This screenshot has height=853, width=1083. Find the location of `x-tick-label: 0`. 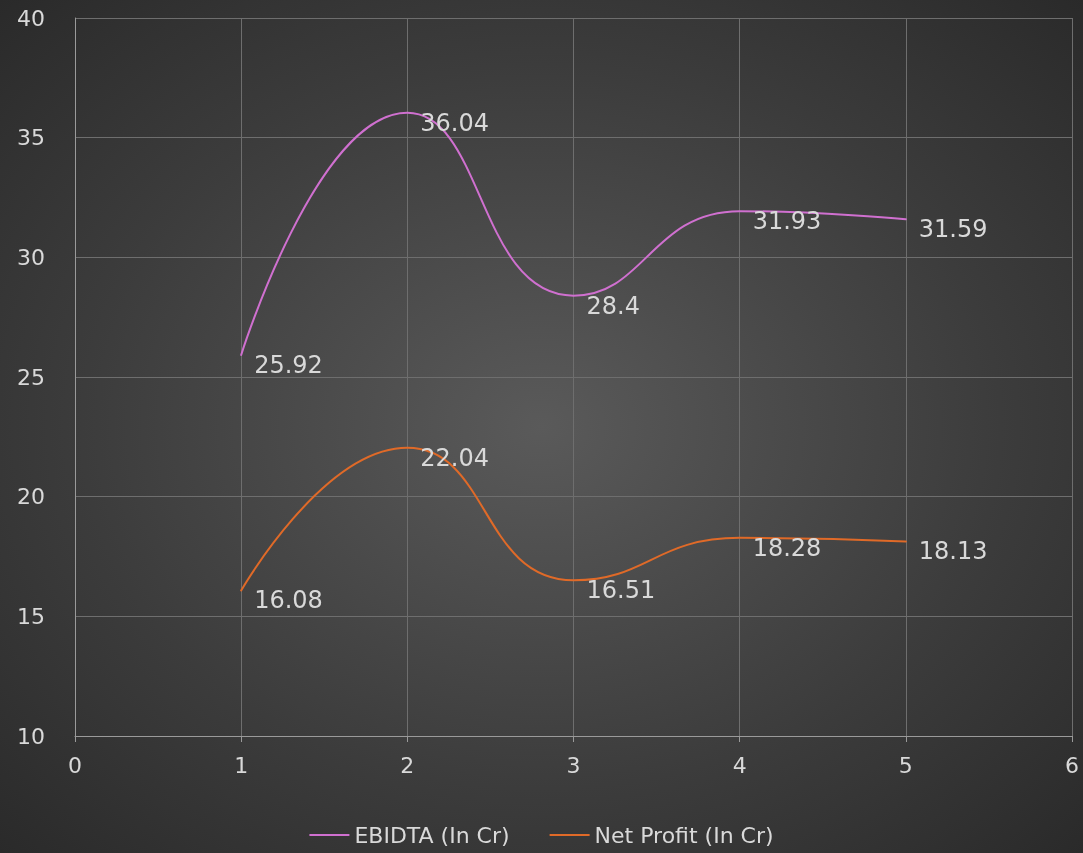

x-tick-label: 0 is located at coordinates (75, 765).